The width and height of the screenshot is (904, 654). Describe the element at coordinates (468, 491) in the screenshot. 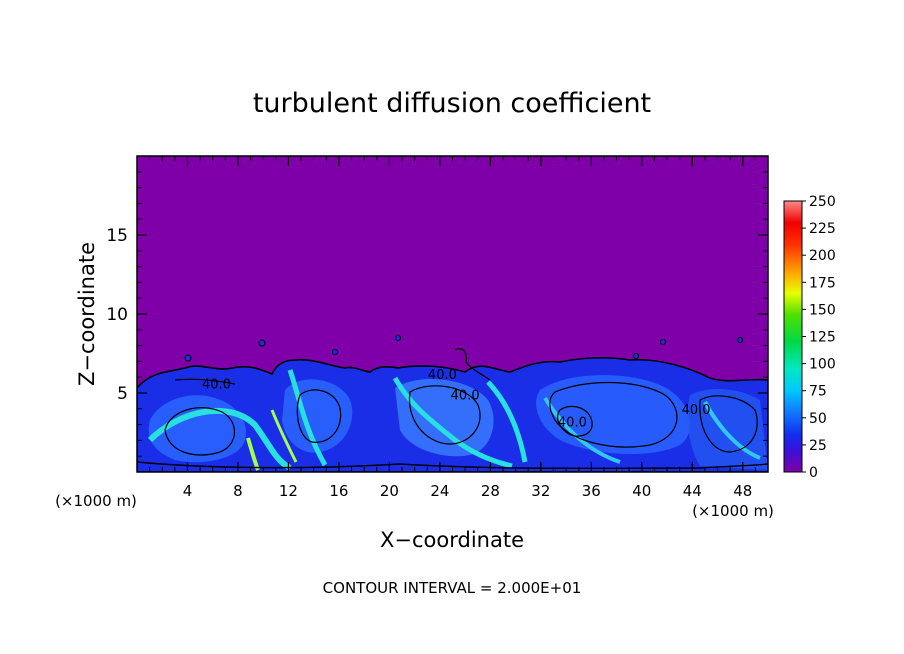

I see `x-axis: 4 8 12 16 20 24 28 32 36 40 44 48` at that location.